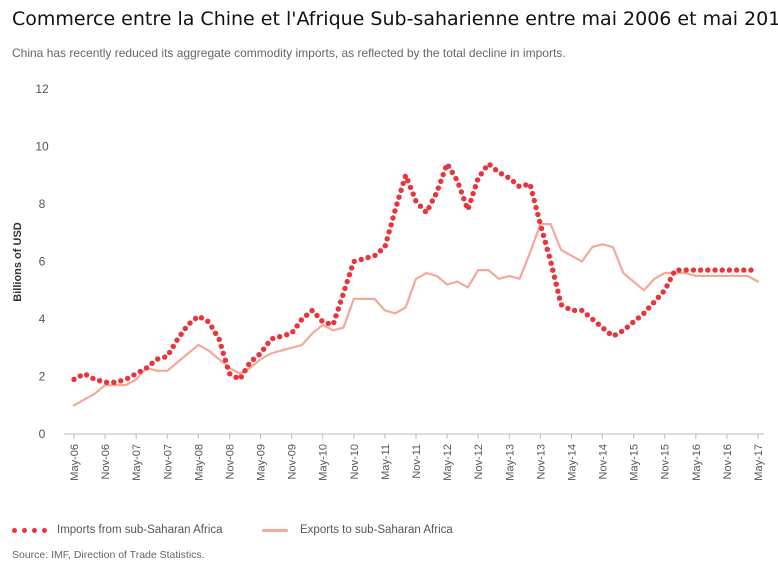 This screenshot has height=566, width=778. Describe the element at coordinates (604, 461) in the screenshot. I see `x-tick-label: Nov-14` at that location.